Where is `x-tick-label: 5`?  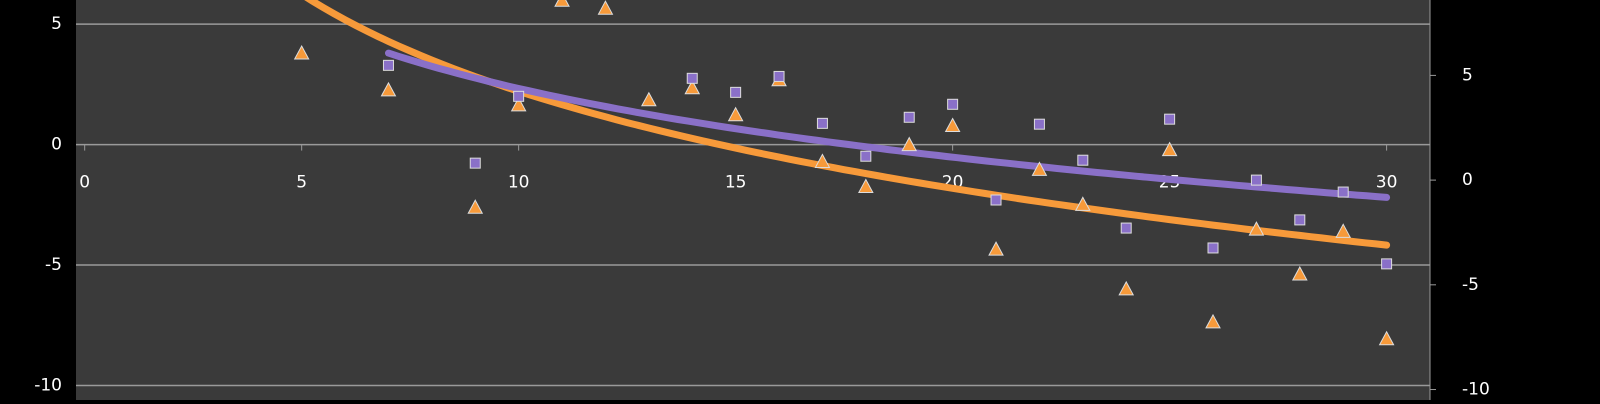
x-tick-label: 5 is located at coordinates (301, 183).